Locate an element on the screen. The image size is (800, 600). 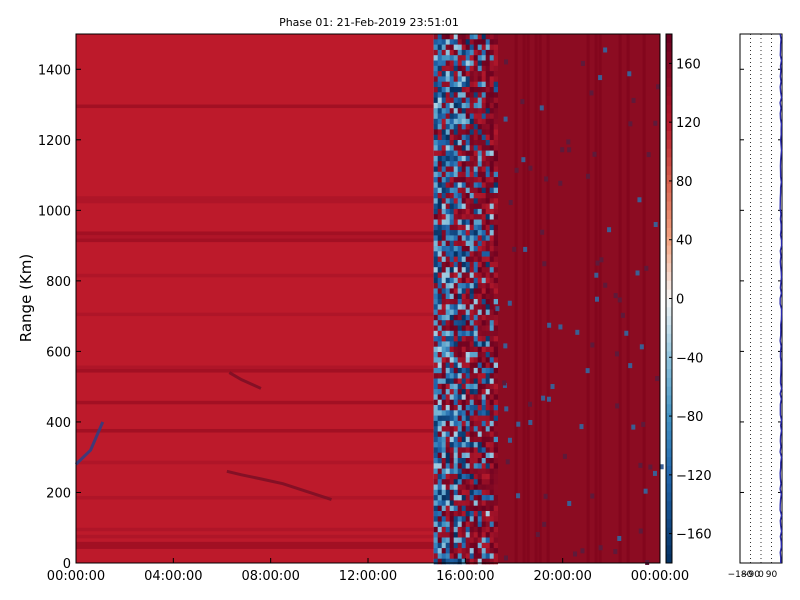
y-tick-label: 0 is located at coordinates (67, 564).